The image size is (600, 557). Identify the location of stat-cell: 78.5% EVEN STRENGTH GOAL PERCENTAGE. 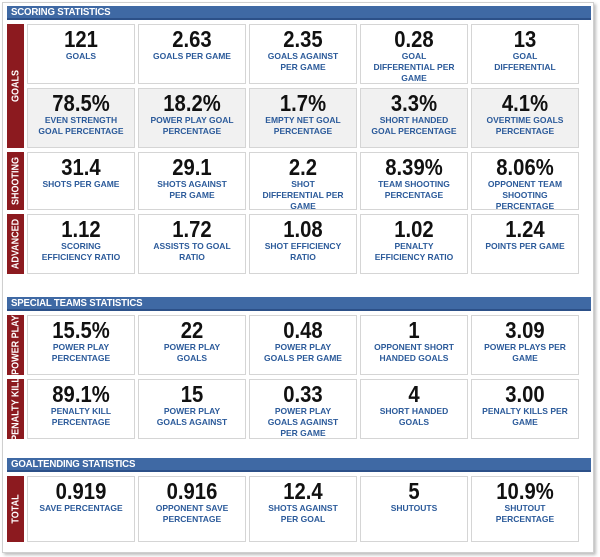
(81, 118).